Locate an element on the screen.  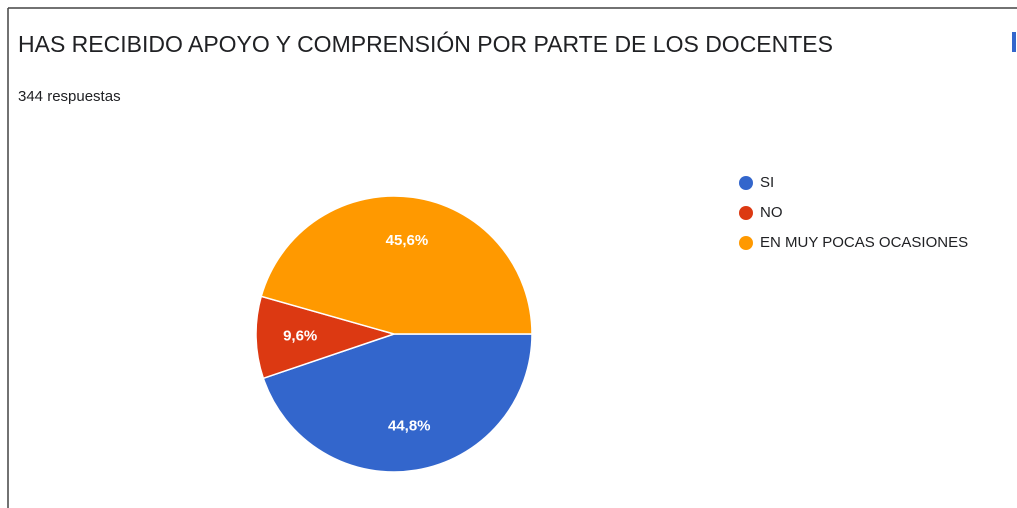
slice-label: 9,6% is located at coordinates (300, 335).